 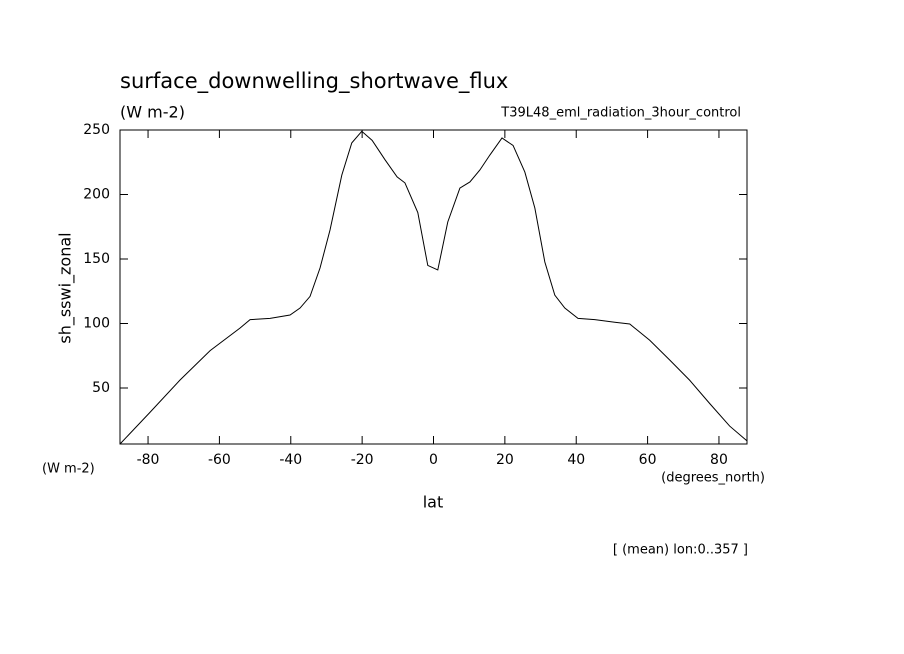 I want to click on x-tick-label: -40, so click(x=290, y=460).